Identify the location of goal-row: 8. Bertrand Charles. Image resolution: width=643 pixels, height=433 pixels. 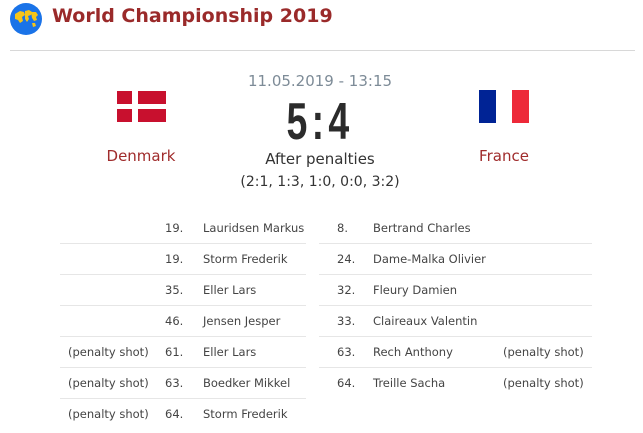
(321, 227).